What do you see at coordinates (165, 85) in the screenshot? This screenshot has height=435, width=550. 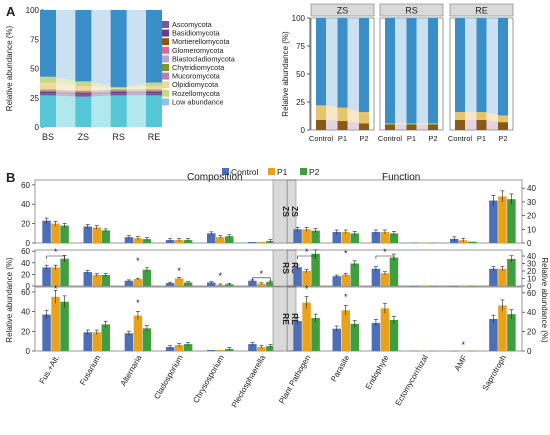 I see `legend-swatch-olpidiomycota` at bounding box center [165, 85].